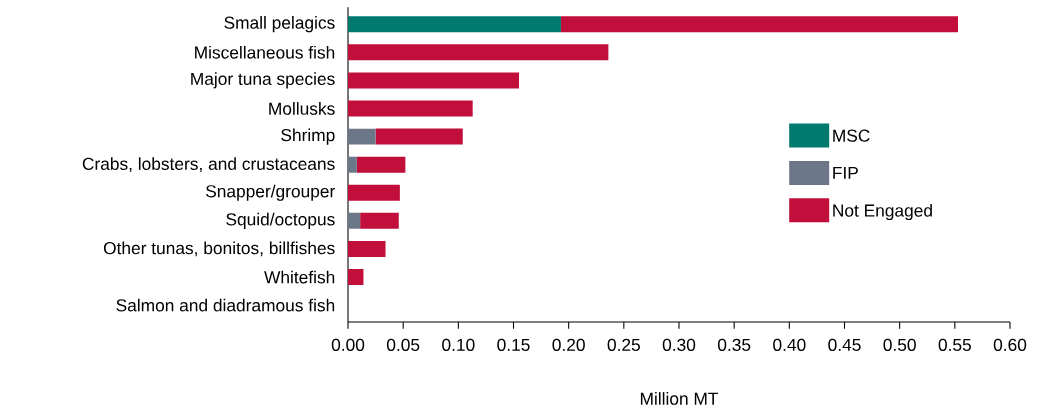  I want to click on x-tick-label: 0.15, so click(513, 344).